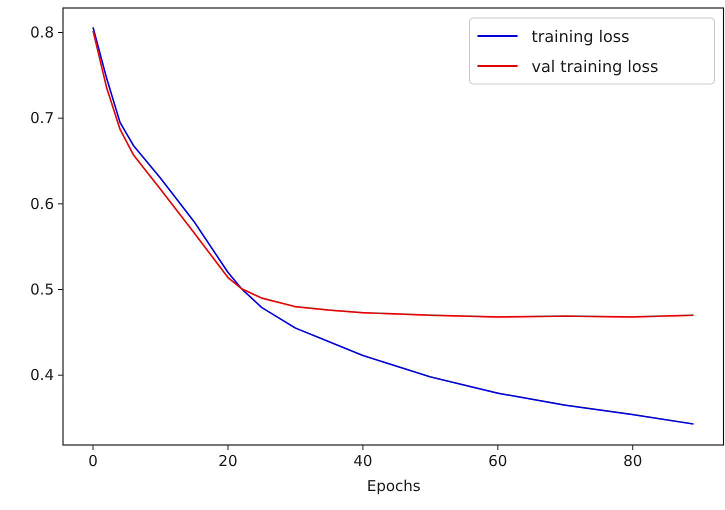 The image size is (725, 510). What do you see at coordinates (42, 33) in the screenshot?
I see `y-tick-label: 0.8` at bounding box center [42, 33].